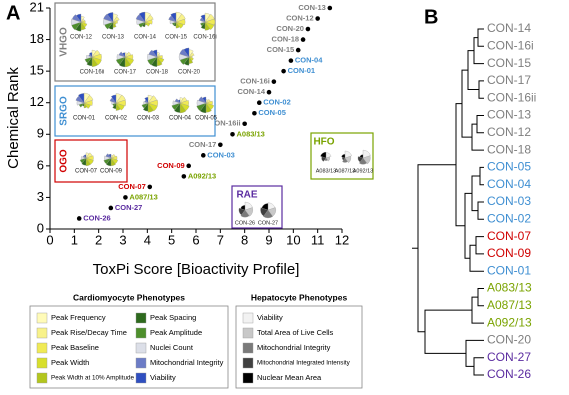  What do you see at coordinates (113, 38) in the screenshot?
I see `glyph-label: CON-13` at bounding box center [113, 38].